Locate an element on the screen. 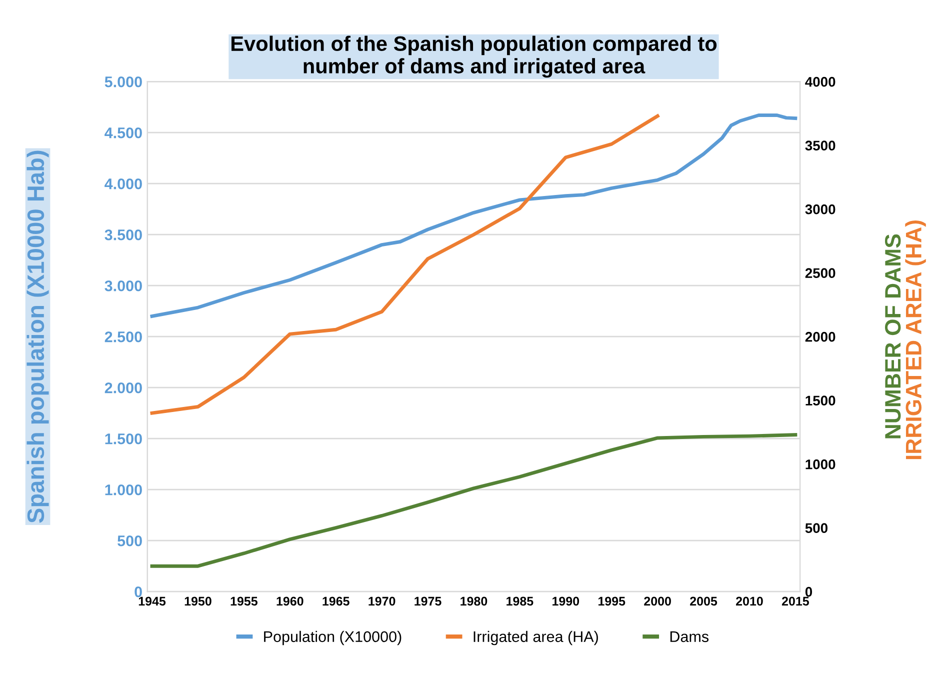  y2-tick-label: 2500 is located at coordinates (820, 273).